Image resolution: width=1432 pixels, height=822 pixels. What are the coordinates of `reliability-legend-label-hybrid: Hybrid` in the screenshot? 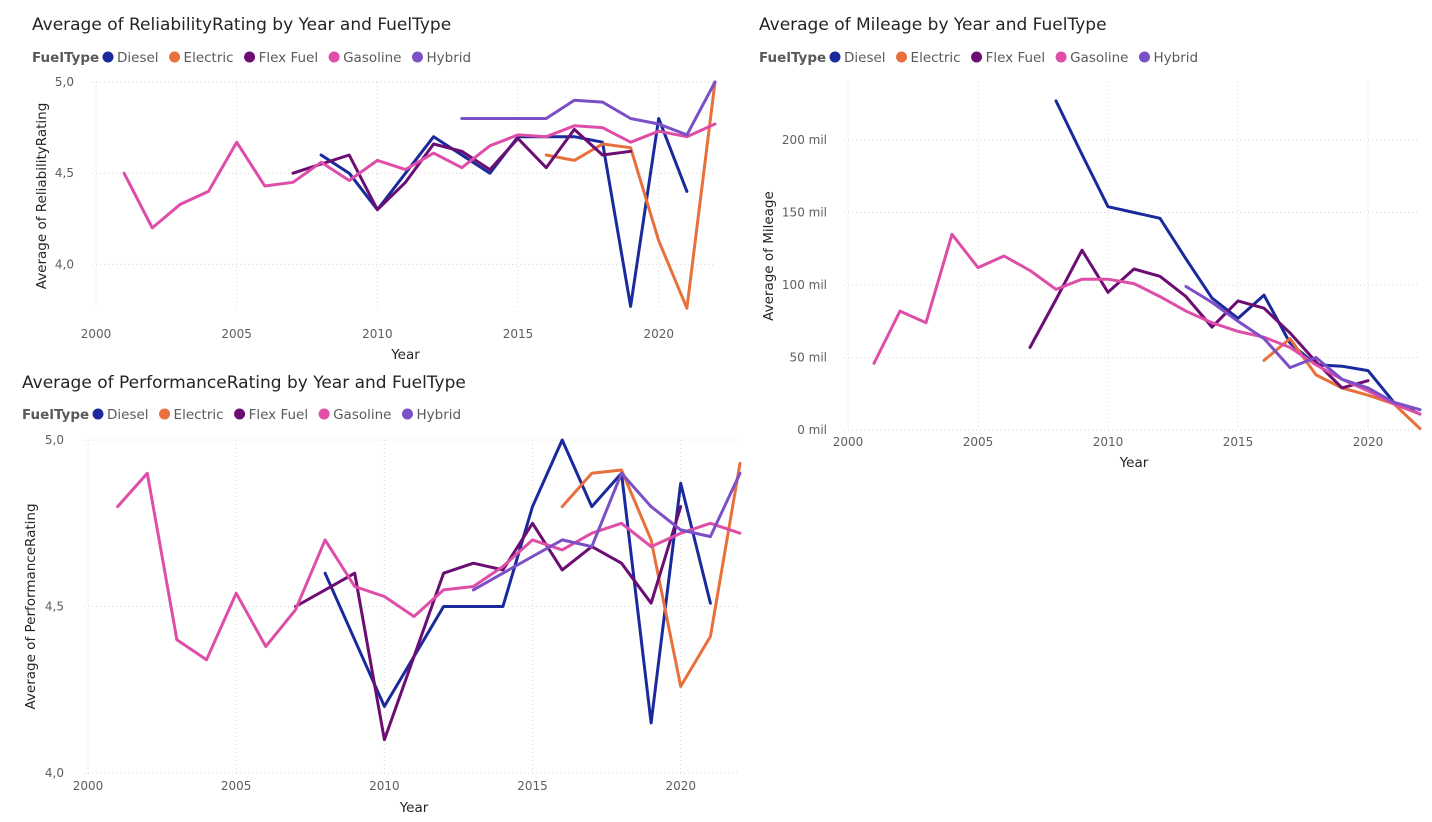 It's located at (448, 58).